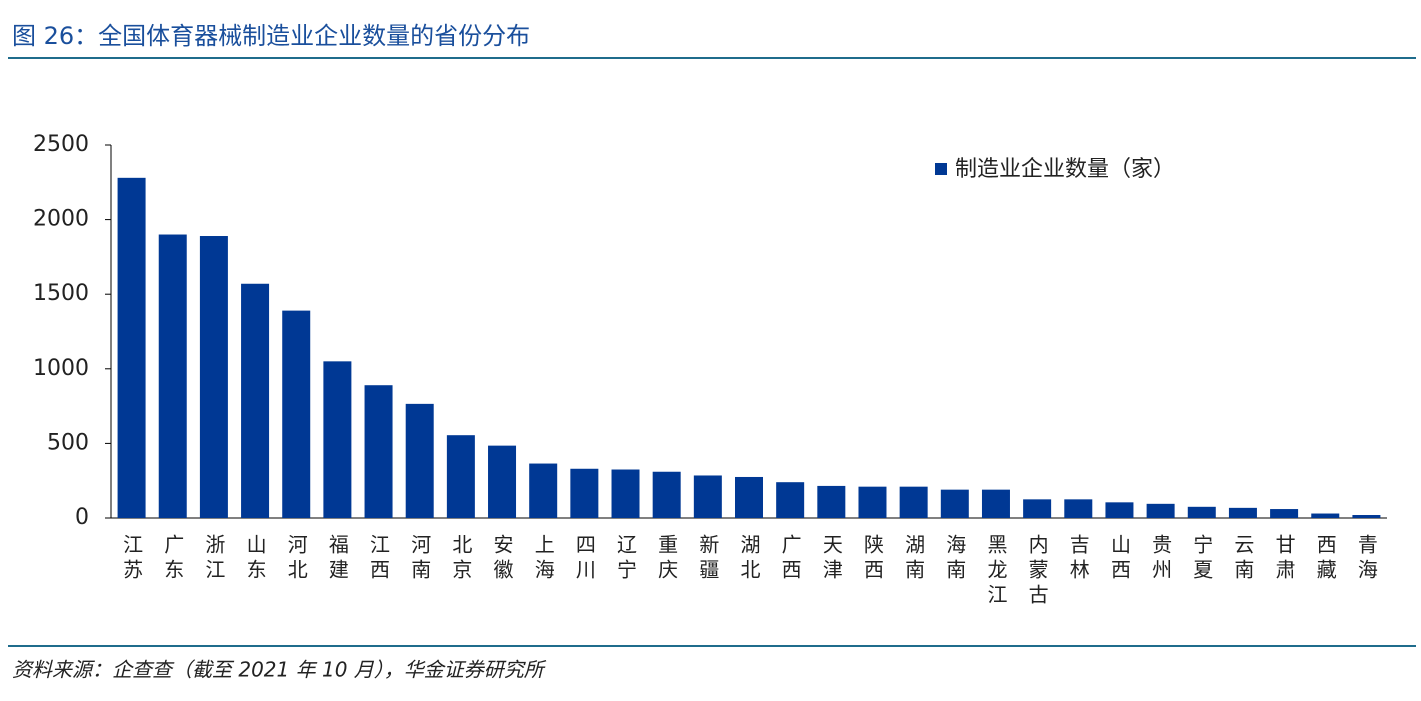 The image size is (1421, 701). What do you see at coordinates (279, 670) in the screenshot?
I see `source: 资料来源：企查查（截至 2021 年 10 月），华金证券研究所` at bounding box center [279, 670].